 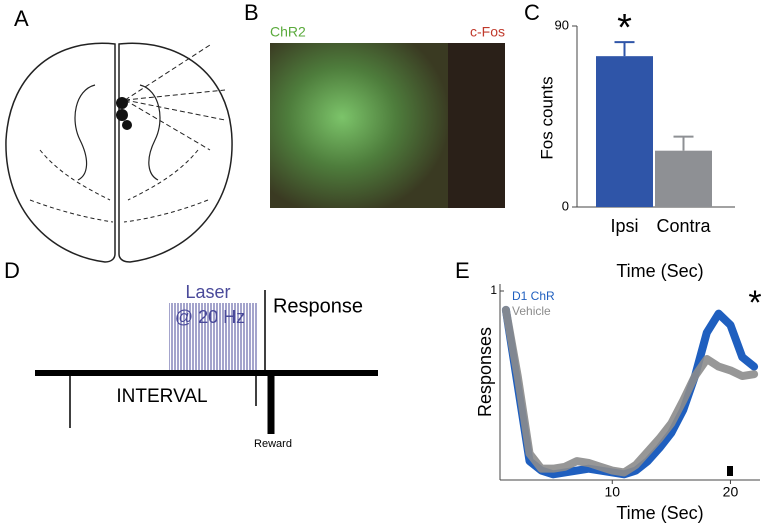 I want to click on y-axis-label: Responses, so click(x=485, y=372).